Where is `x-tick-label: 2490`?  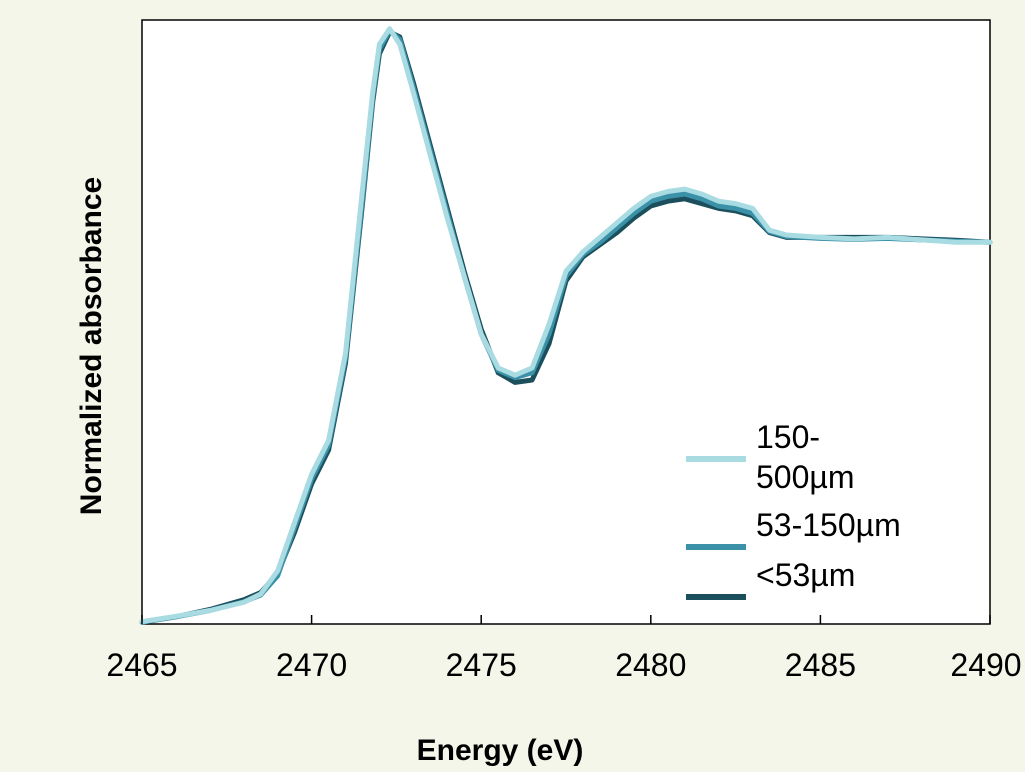
x-tick-label: 2490 is located at coordinates (985, 665).